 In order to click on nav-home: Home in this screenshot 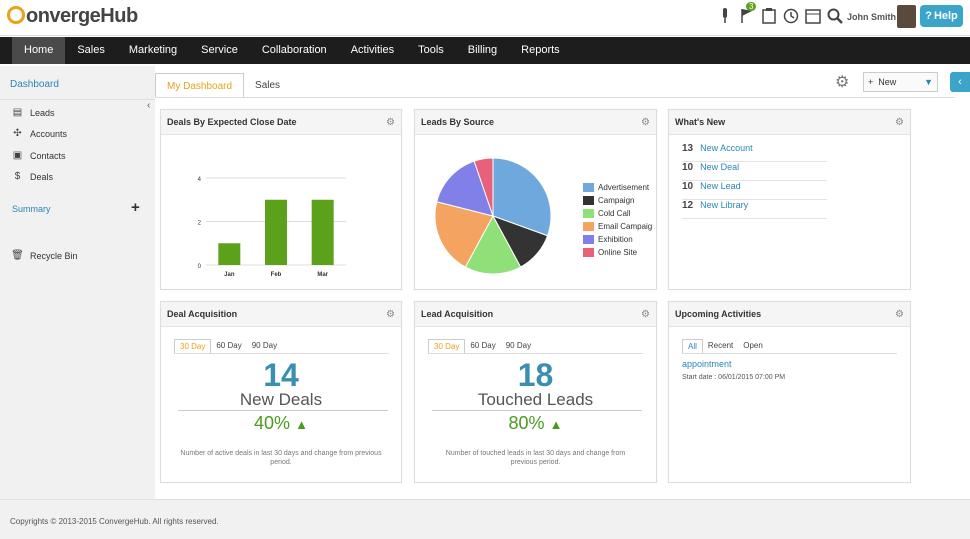, I will do `click(39, 50)`.